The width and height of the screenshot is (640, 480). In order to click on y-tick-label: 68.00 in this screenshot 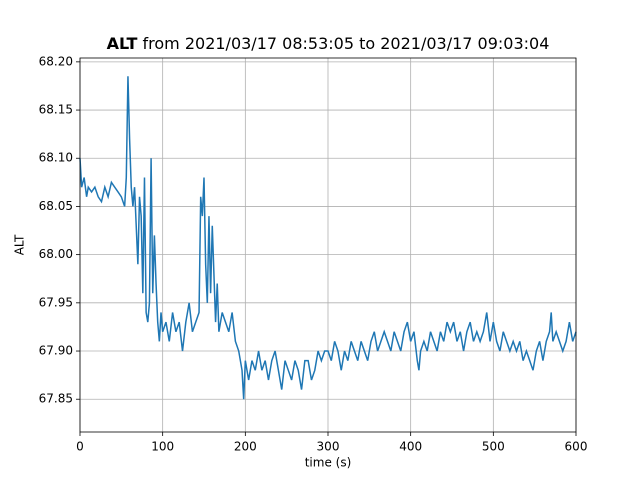, I will do `click(56, 254)`.